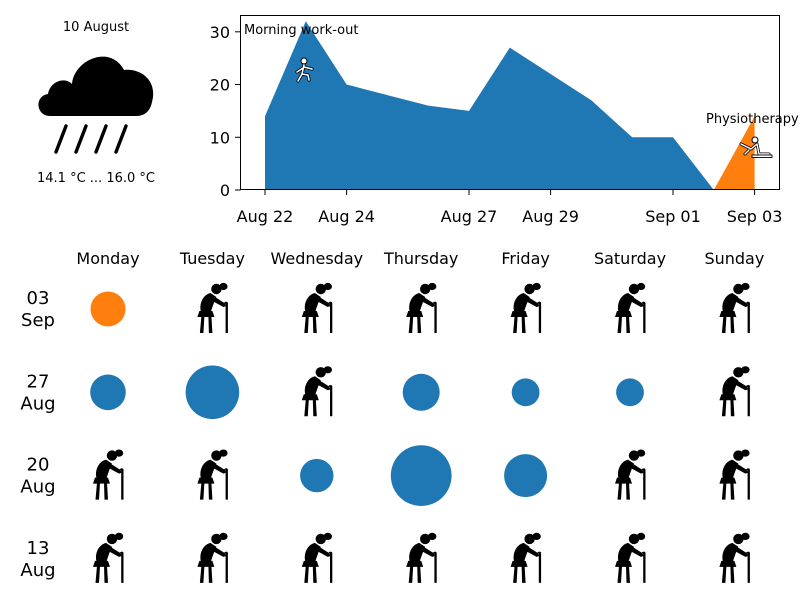 The image size is (800, 600). I want to click on weekday-label: Sunday, so click(734, 258).